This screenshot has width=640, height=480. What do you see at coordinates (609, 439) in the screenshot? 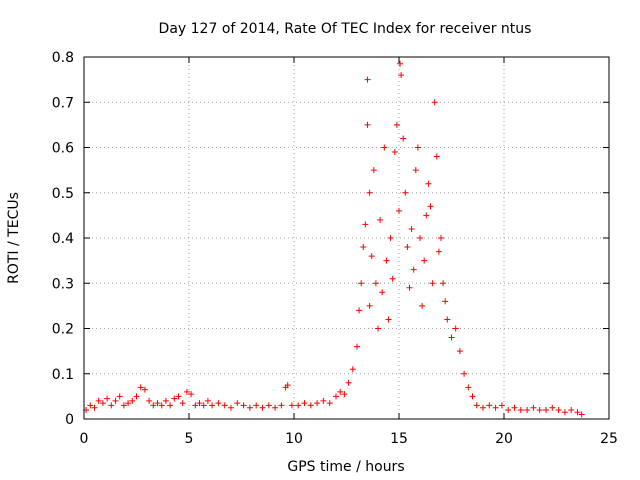
I see `x-tick-label: 25` at bounding box center [609, 439].